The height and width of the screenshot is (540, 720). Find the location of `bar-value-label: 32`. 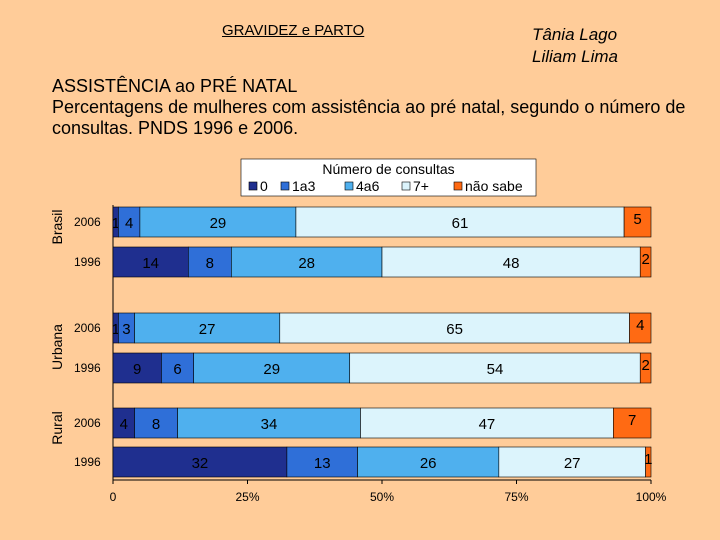

bar-value-label: 32 is located at coordinates (200, 463).